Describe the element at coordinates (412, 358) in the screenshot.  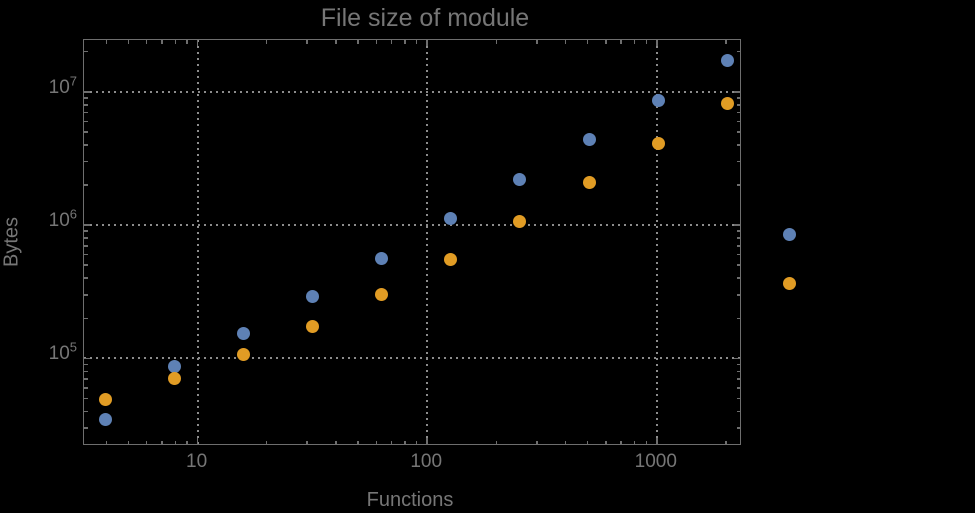
I see `y-gridline-1e5` at that location.